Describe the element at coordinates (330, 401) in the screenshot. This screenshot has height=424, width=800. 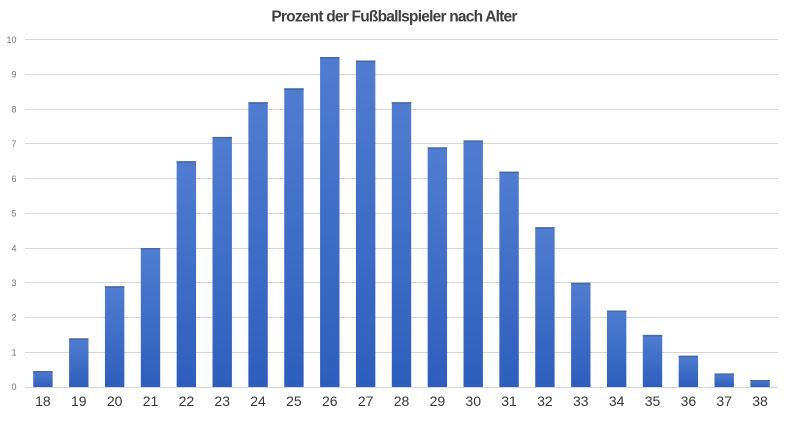
I see `svg-text: 26` at that location.